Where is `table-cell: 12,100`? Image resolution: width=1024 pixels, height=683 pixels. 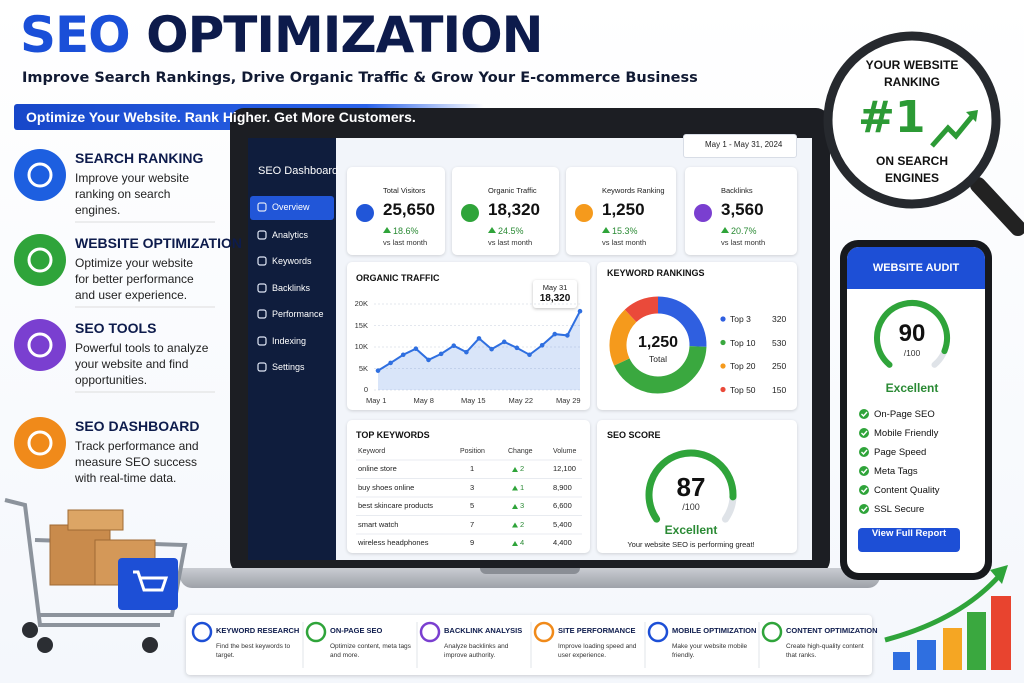 table-cell: 12,100 is located at coordinates (564, 468).